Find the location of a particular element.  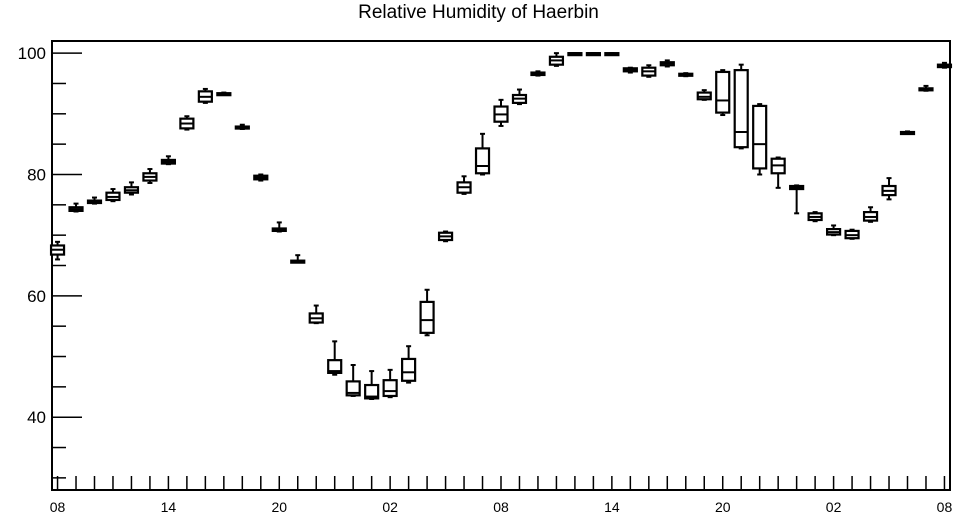

chart-title: Relative Humidity of Haerbin is located at coordinates (478, 12).